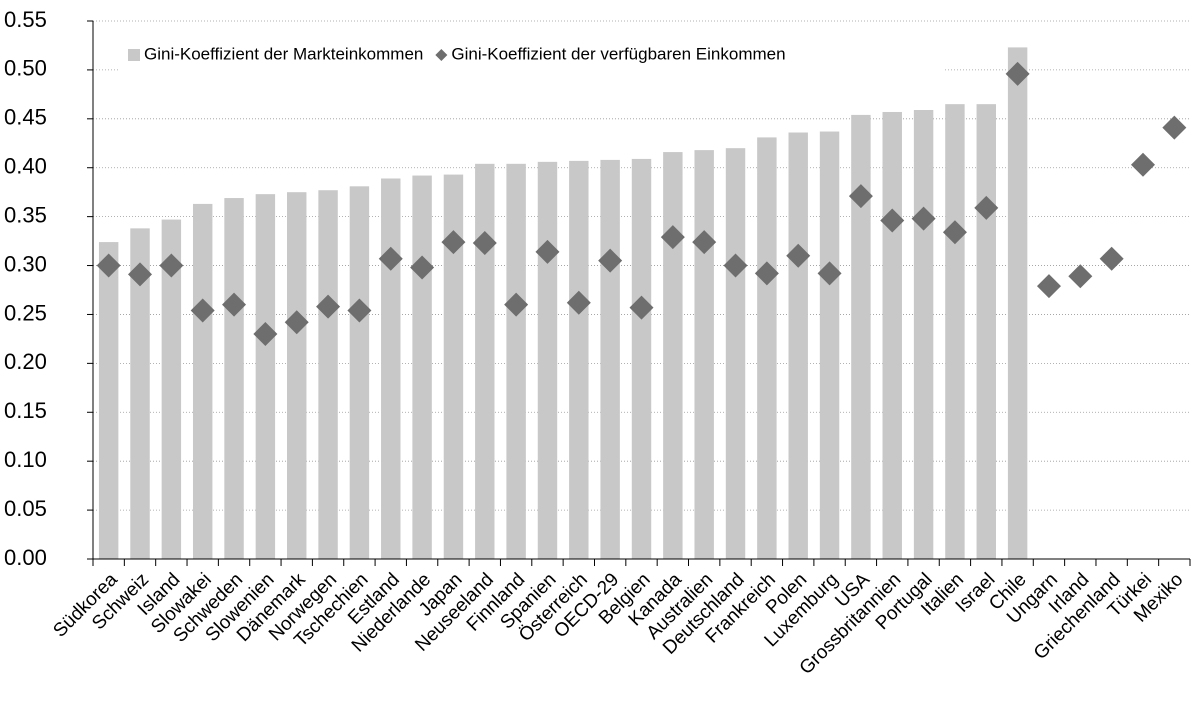 Image resolution: width=1192 pixels, height=713 pixels. What do you see at coordinates (25, 19) in the screenshot?
I see `y-tick-label: 0.55` at bounding box center [25, 19].